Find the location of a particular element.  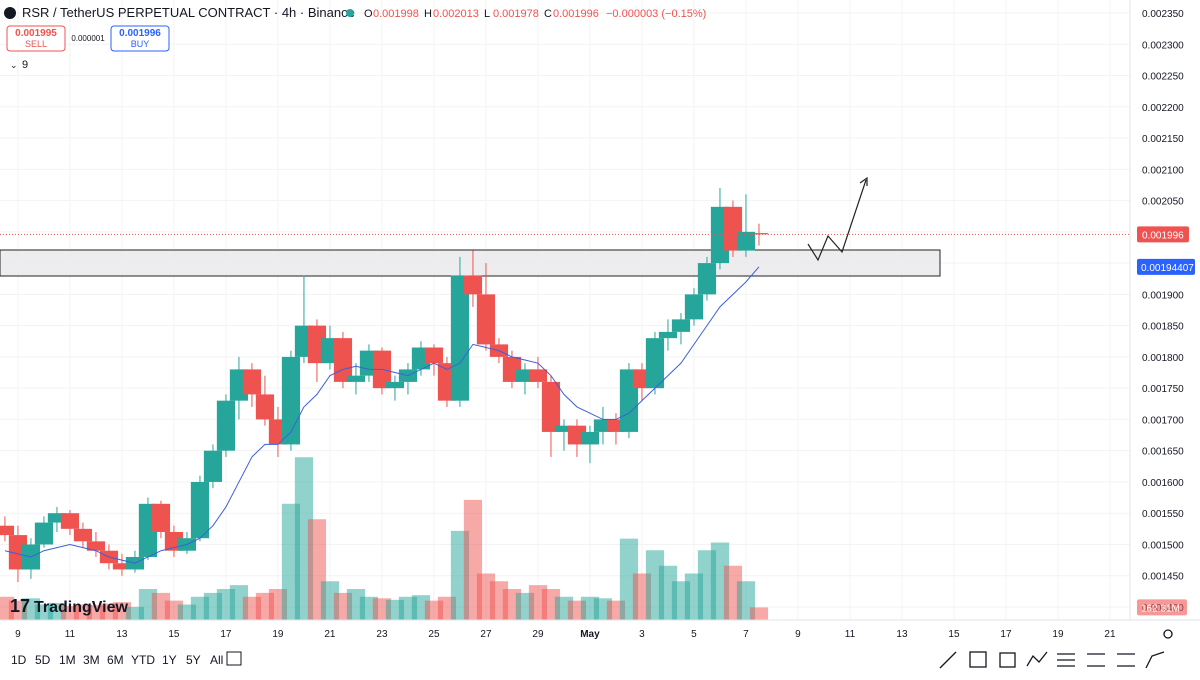

x-tick-label: May is located at coordinates (590, 634).